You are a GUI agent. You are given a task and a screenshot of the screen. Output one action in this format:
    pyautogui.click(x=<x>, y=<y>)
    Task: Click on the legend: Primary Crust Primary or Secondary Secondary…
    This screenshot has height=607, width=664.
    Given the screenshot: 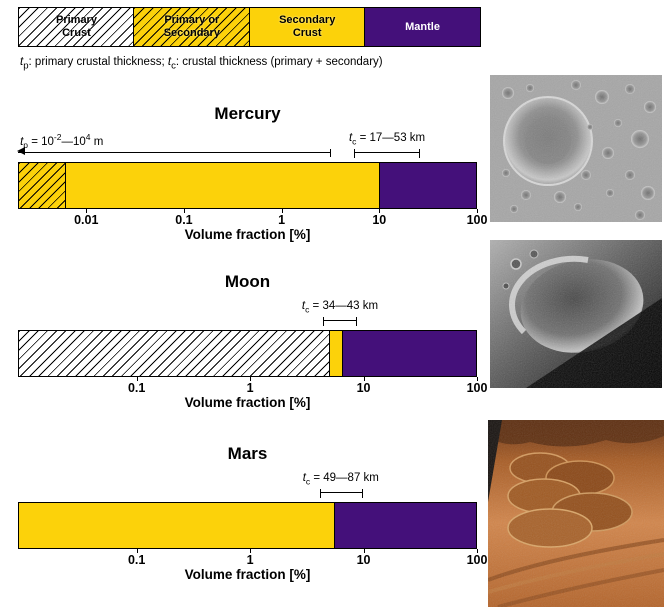 What is the action you would take?
    pyautogui.click(x=250, y=27)
    